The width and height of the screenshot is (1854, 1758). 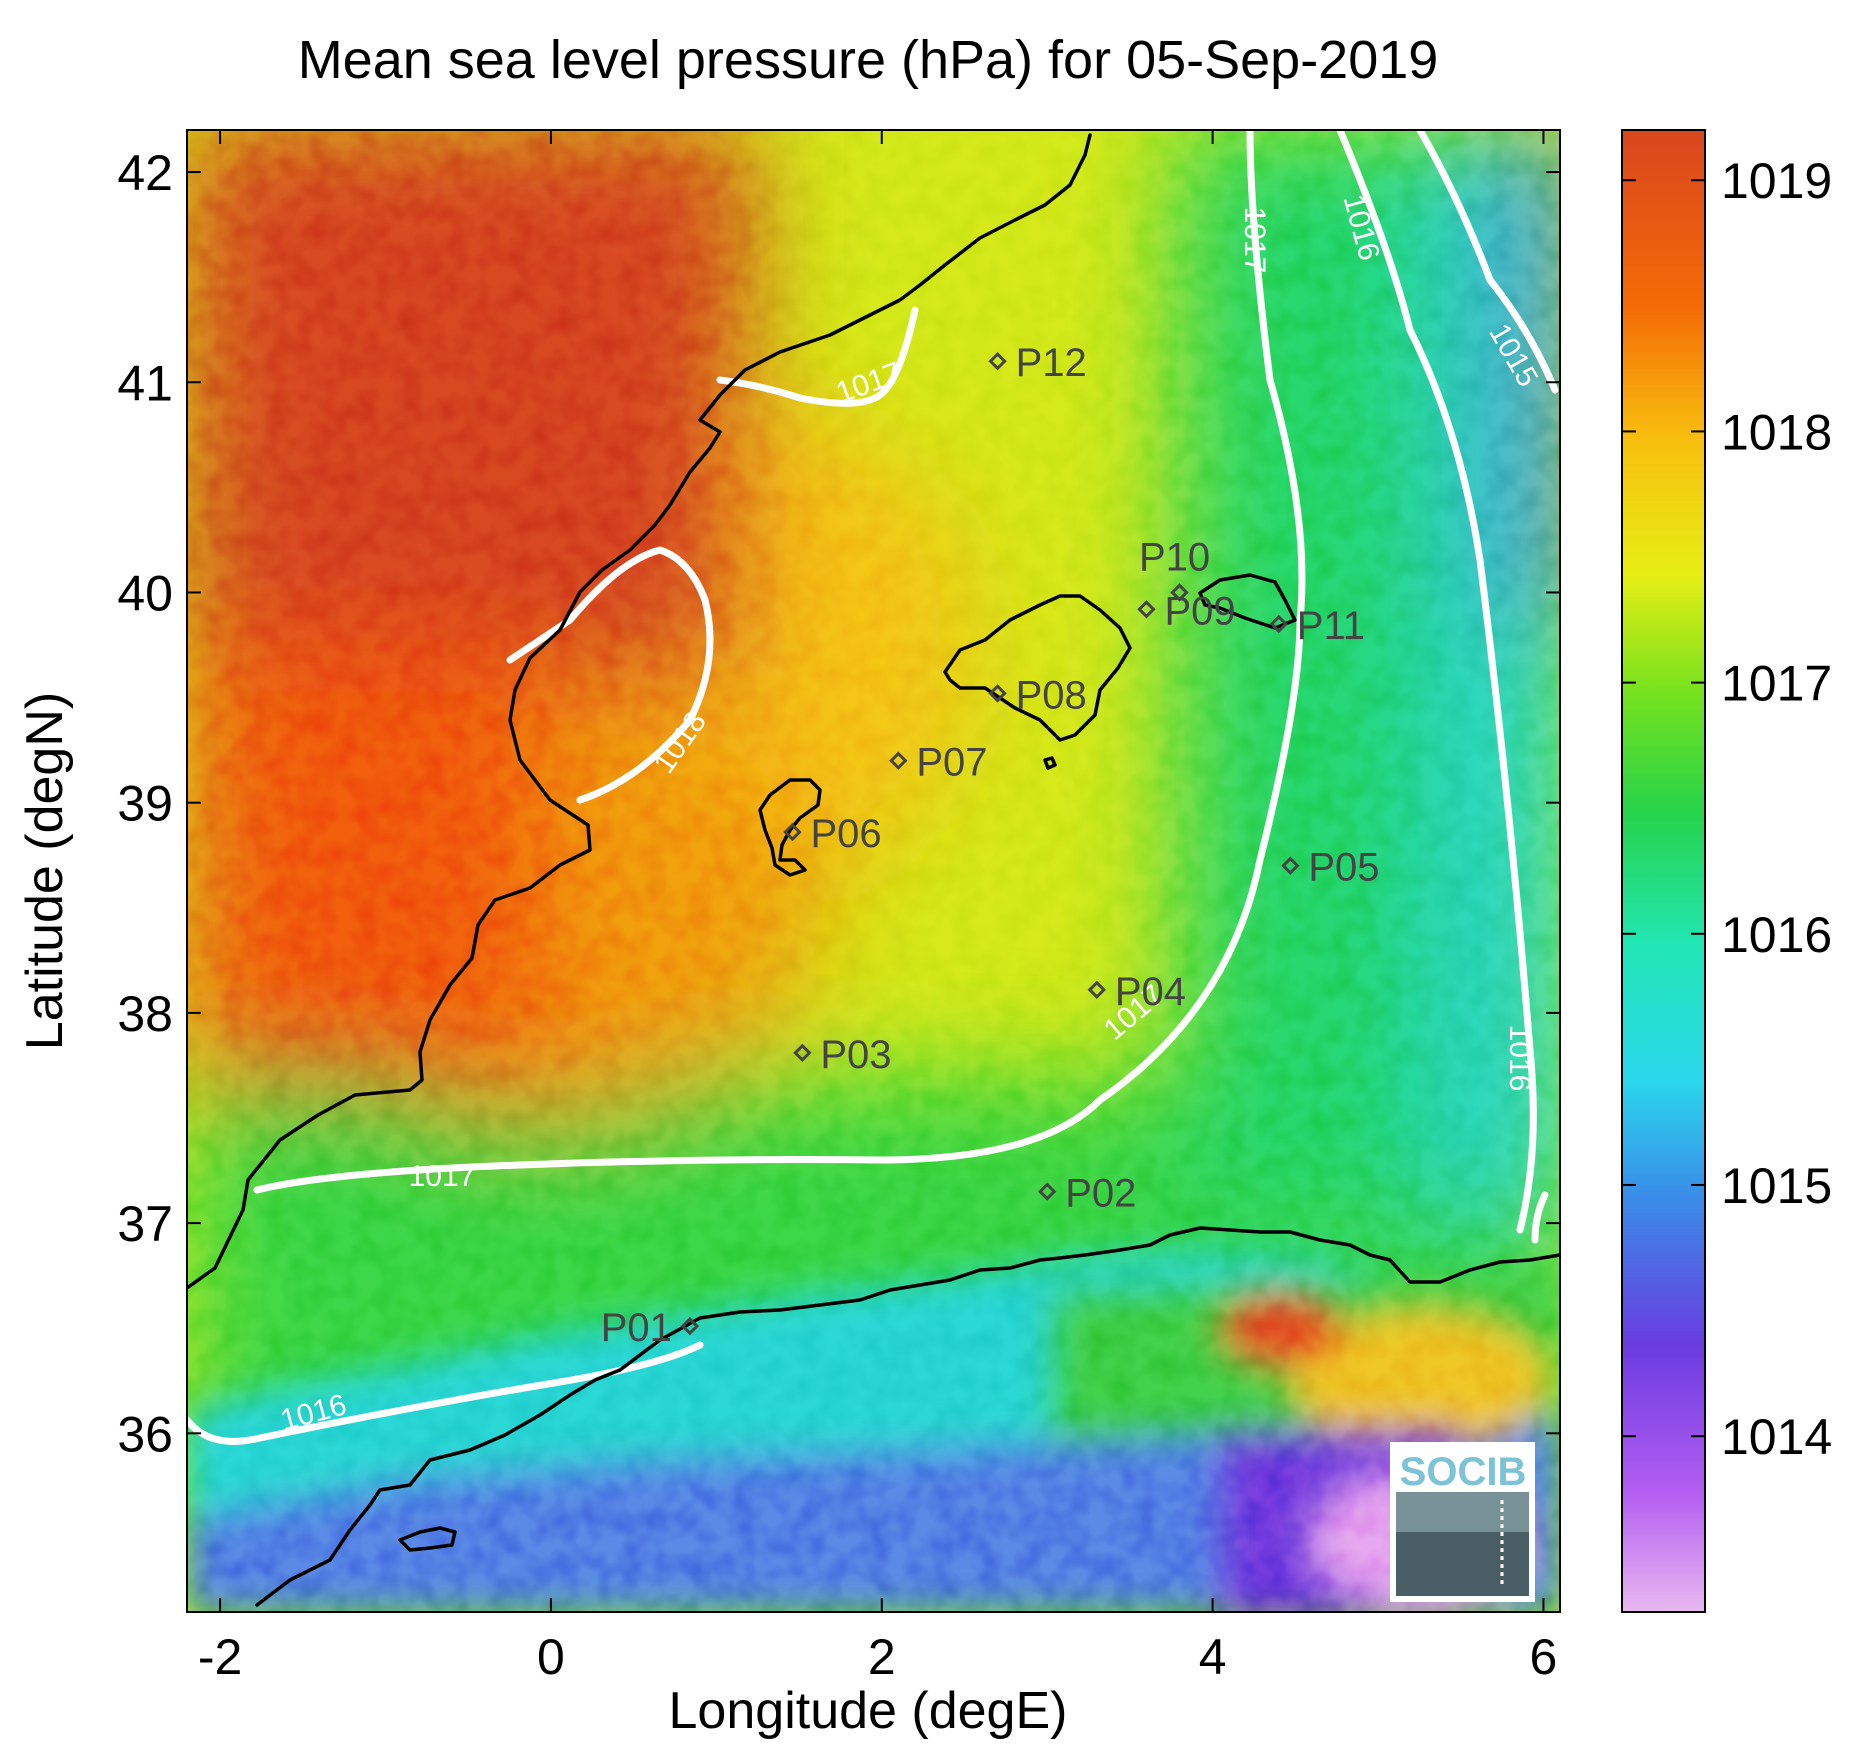 What do you see at coordinates (145, 593) in the screenshot?
I see `y-tick-label: 40` at bounding box center [145, 593].